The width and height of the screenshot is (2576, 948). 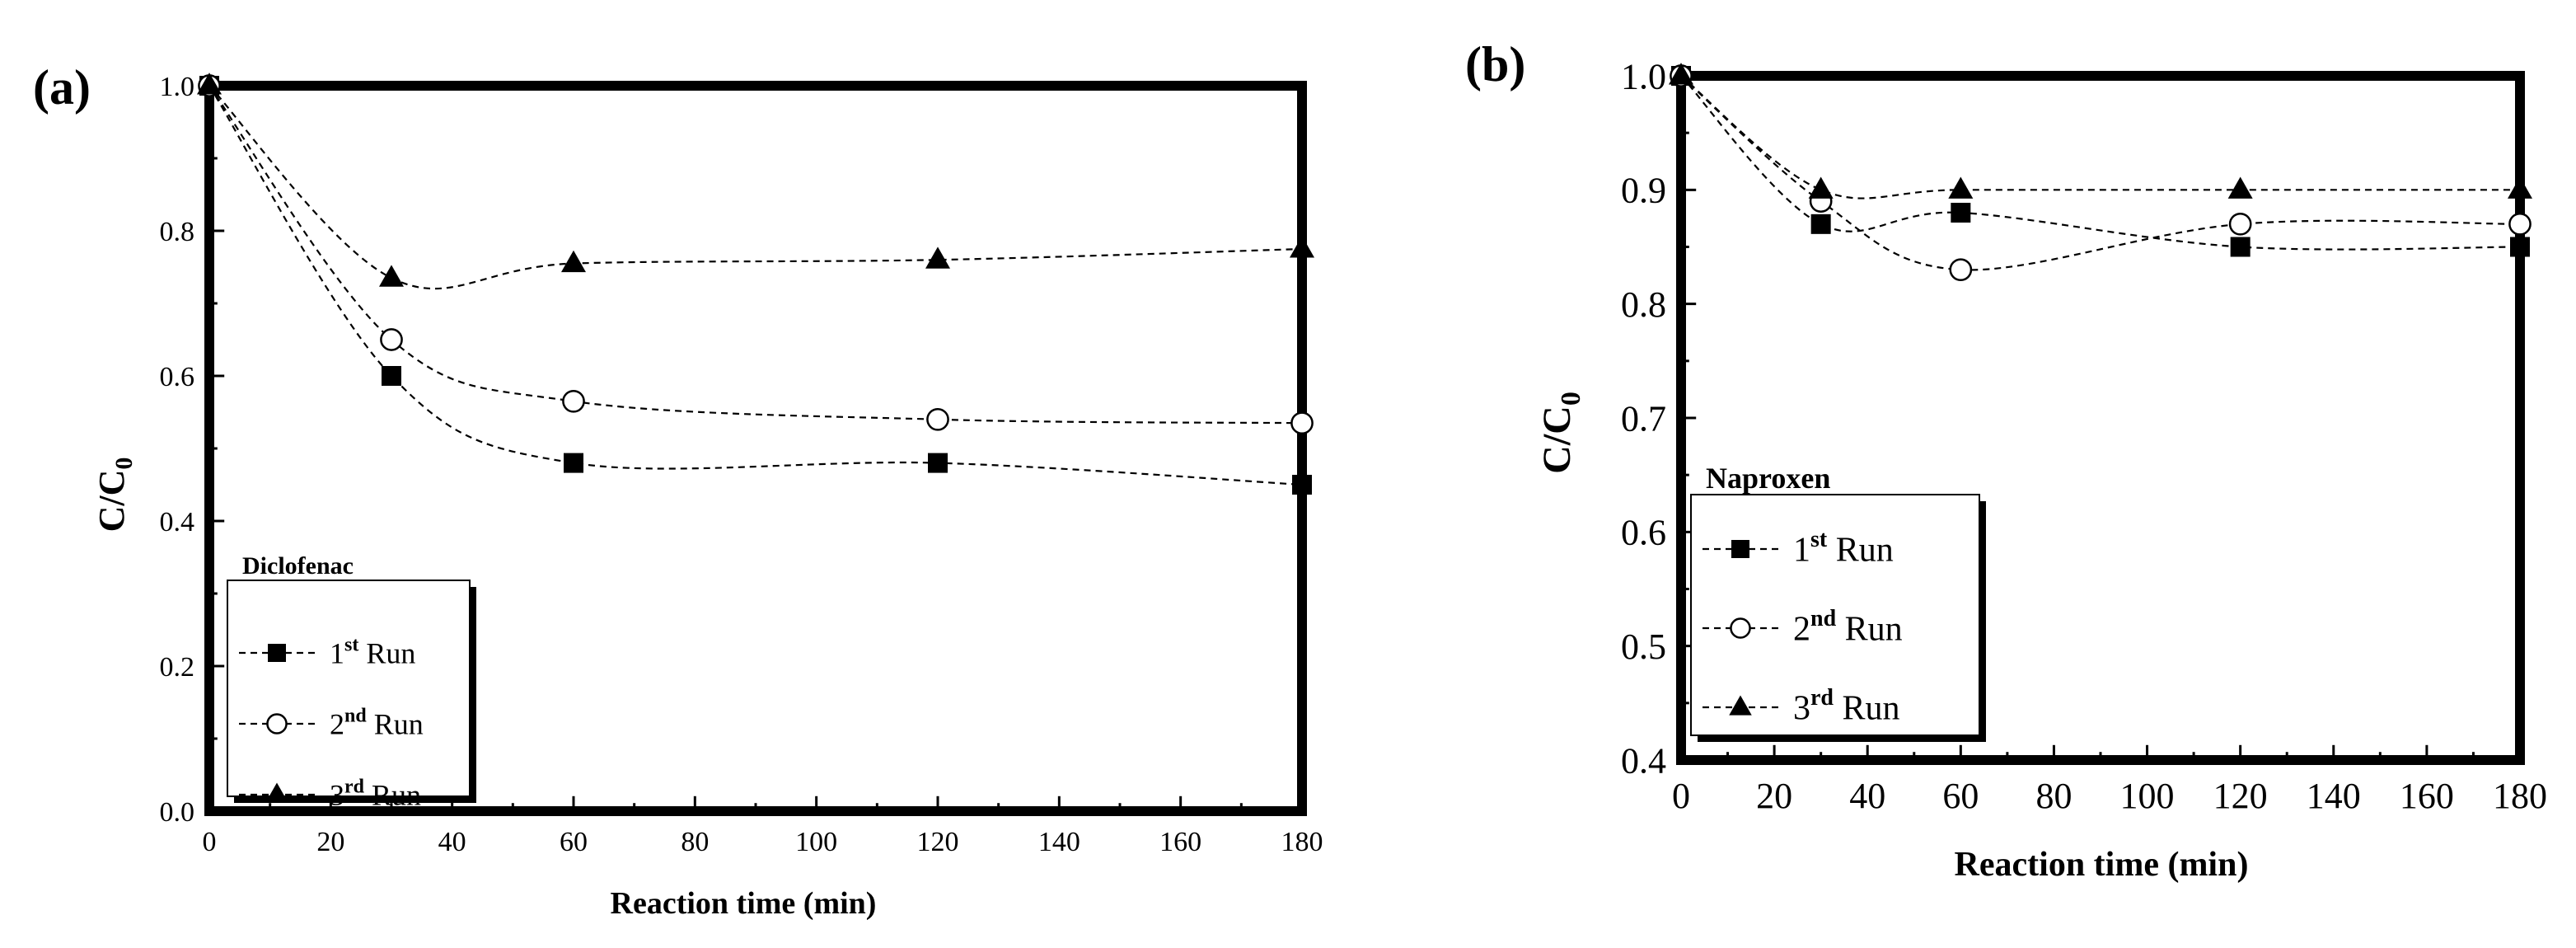 What do you see at coordinates (62, 87) in the screenshot?
I see `panel-label: (a)` at bounding box center [62, 87].